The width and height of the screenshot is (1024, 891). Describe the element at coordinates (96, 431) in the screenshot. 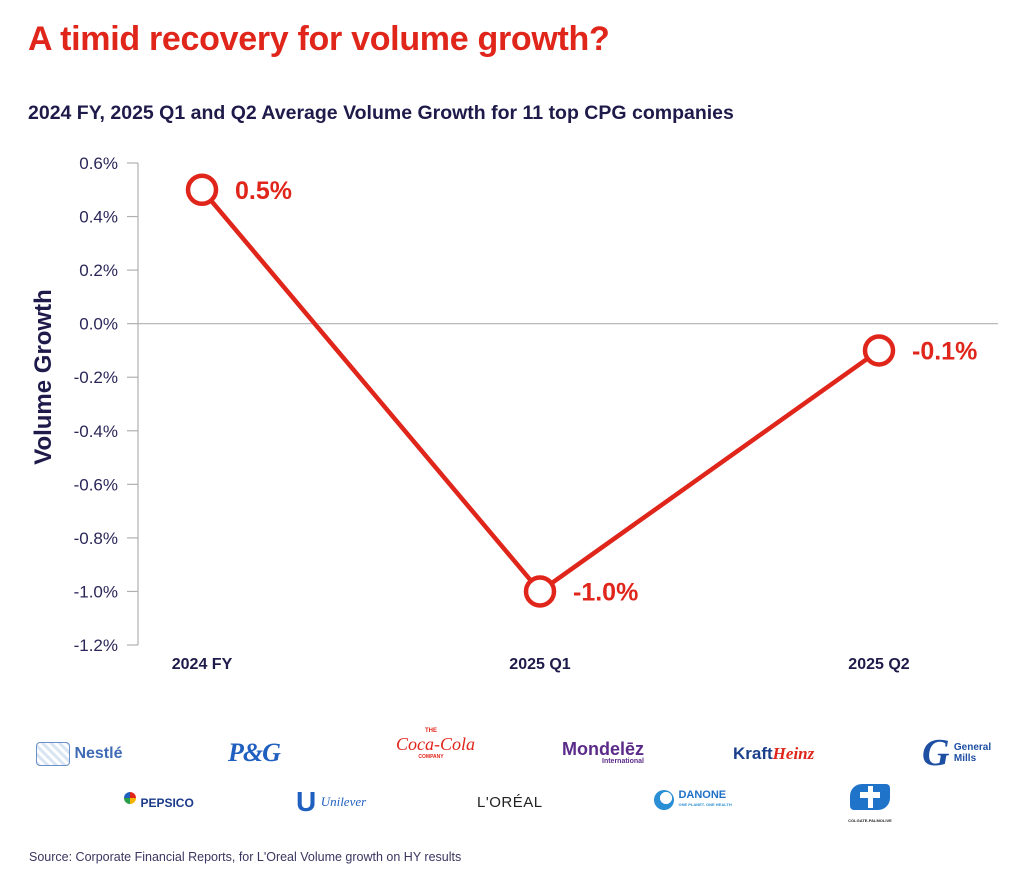

I see `y-tick-label: -0.4%` at that location.